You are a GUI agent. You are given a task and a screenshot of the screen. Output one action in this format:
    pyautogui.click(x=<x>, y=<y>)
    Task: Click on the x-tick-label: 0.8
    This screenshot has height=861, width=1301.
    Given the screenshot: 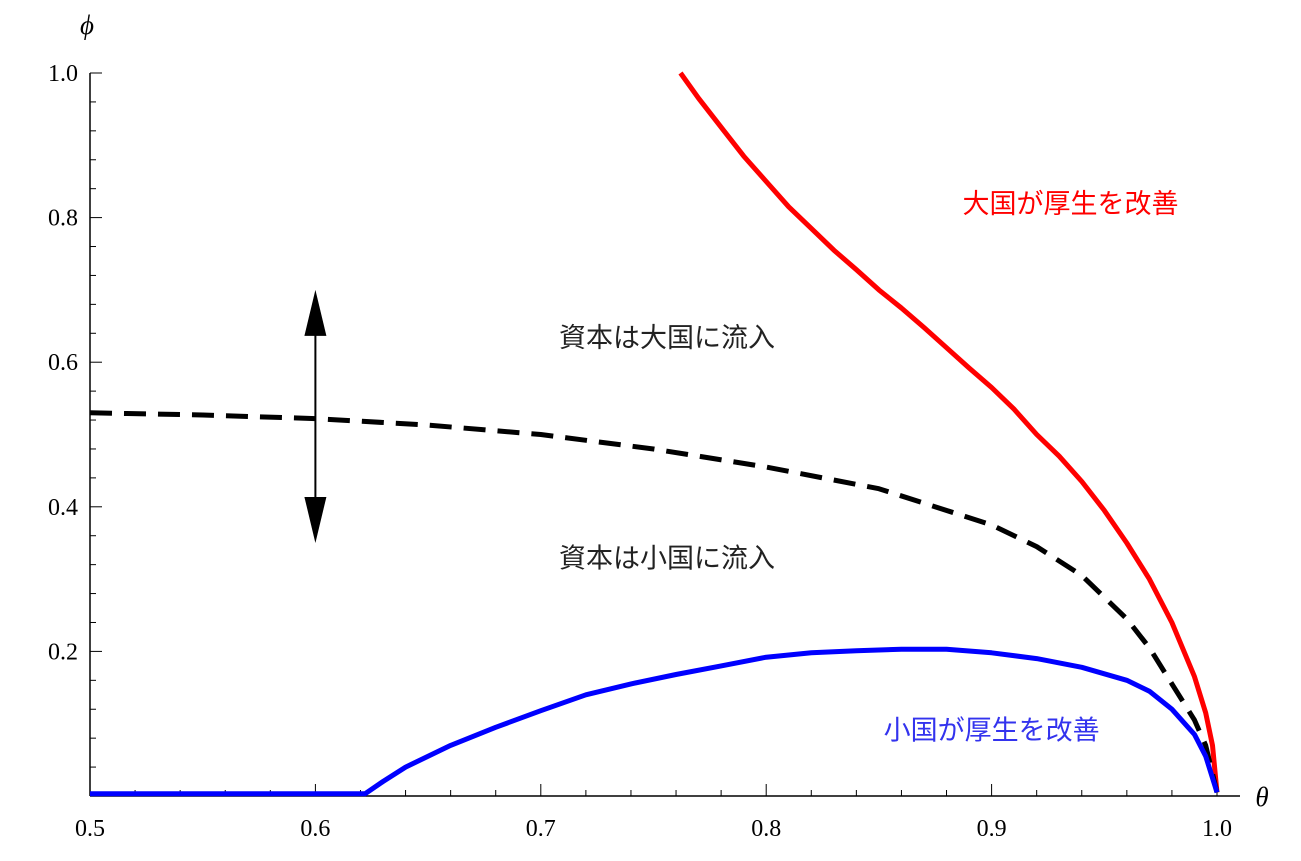 What is the action you would take?
    pyautogui.click(x=766, y=829)
    